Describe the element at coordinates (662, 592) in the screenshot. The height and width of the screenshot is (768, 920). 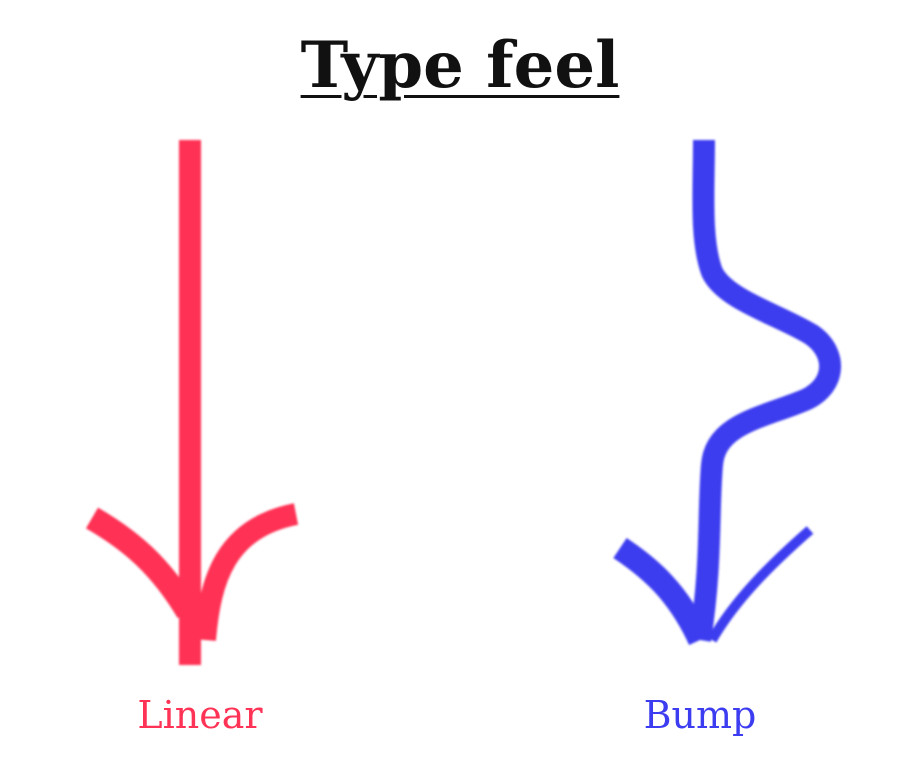
I see `bump-arrow-left-head` at that location.